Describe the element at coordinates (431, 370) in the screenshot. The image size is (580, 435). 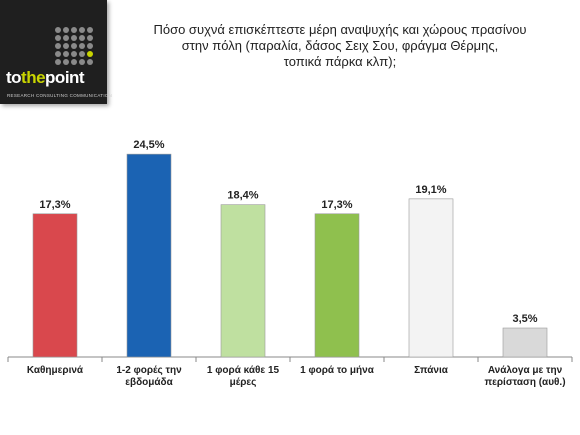
I see `x-tick-label: Σπάνια` at that location.